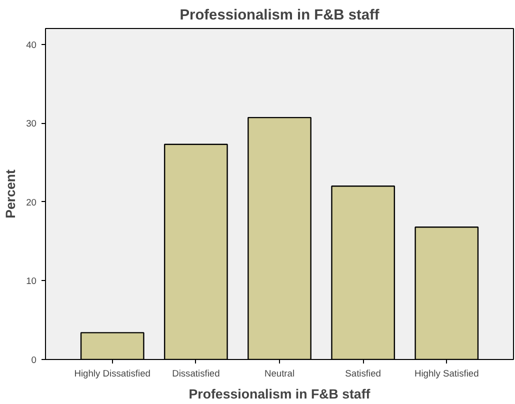 This screenshot has height=404, width=515. What do you see at coordinates (279, 373) in the screenshot?
I see `x-tick-label: Neutral` at bounding box center [279, 373].